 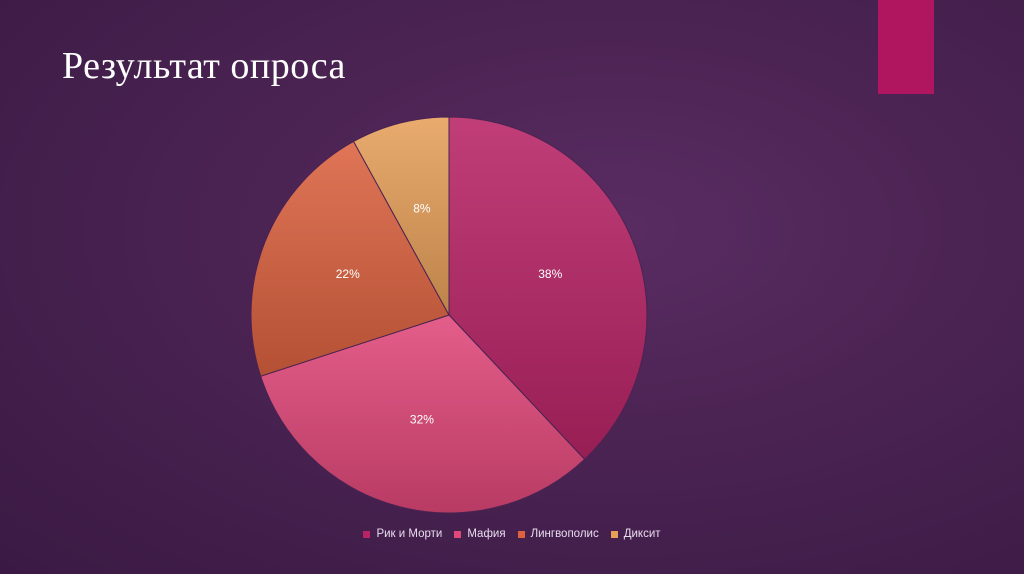 I want to click on legend-item: Рик и Морти, so click(x=402, y=534).